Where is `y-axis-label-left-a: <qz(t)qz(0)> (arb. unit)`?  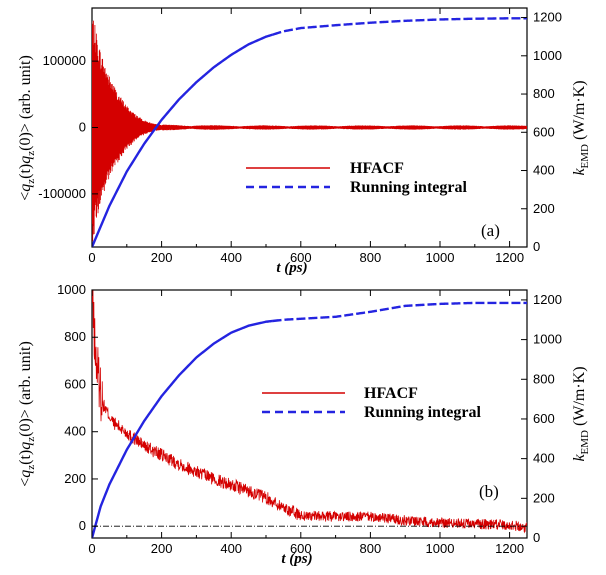
y-axis-label-left-a: <qz(t)qz(0)> (arb. unit) is located at coordinates (27, 128).